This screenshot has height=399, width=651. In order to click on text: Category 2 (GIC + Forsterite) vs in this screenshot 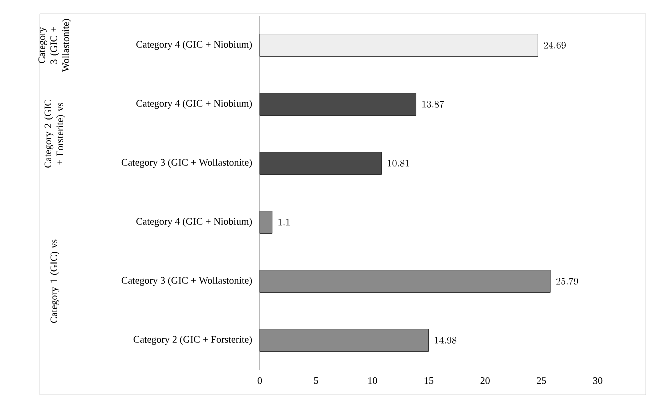, I will do `click(55, 134)`.